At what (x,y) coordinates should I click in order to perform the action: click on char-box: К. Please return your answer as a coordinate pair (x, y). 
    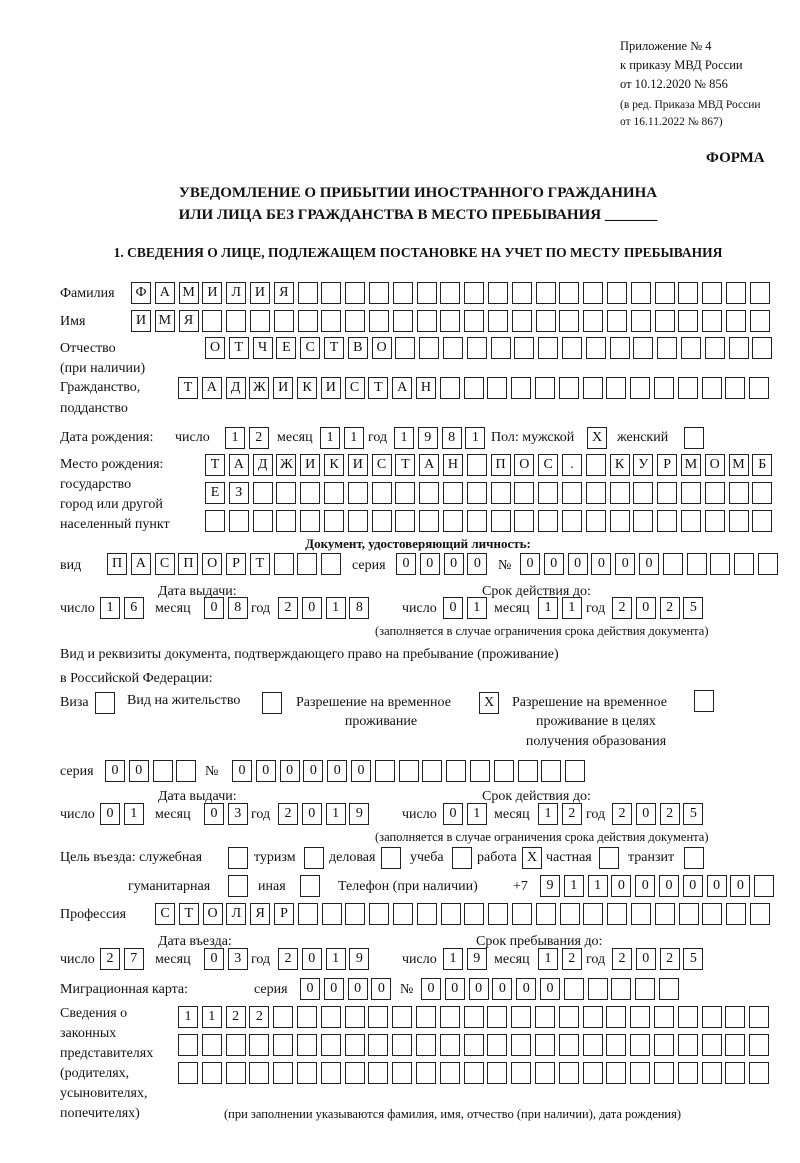
    Looking at the image, I should click on (333, 465).